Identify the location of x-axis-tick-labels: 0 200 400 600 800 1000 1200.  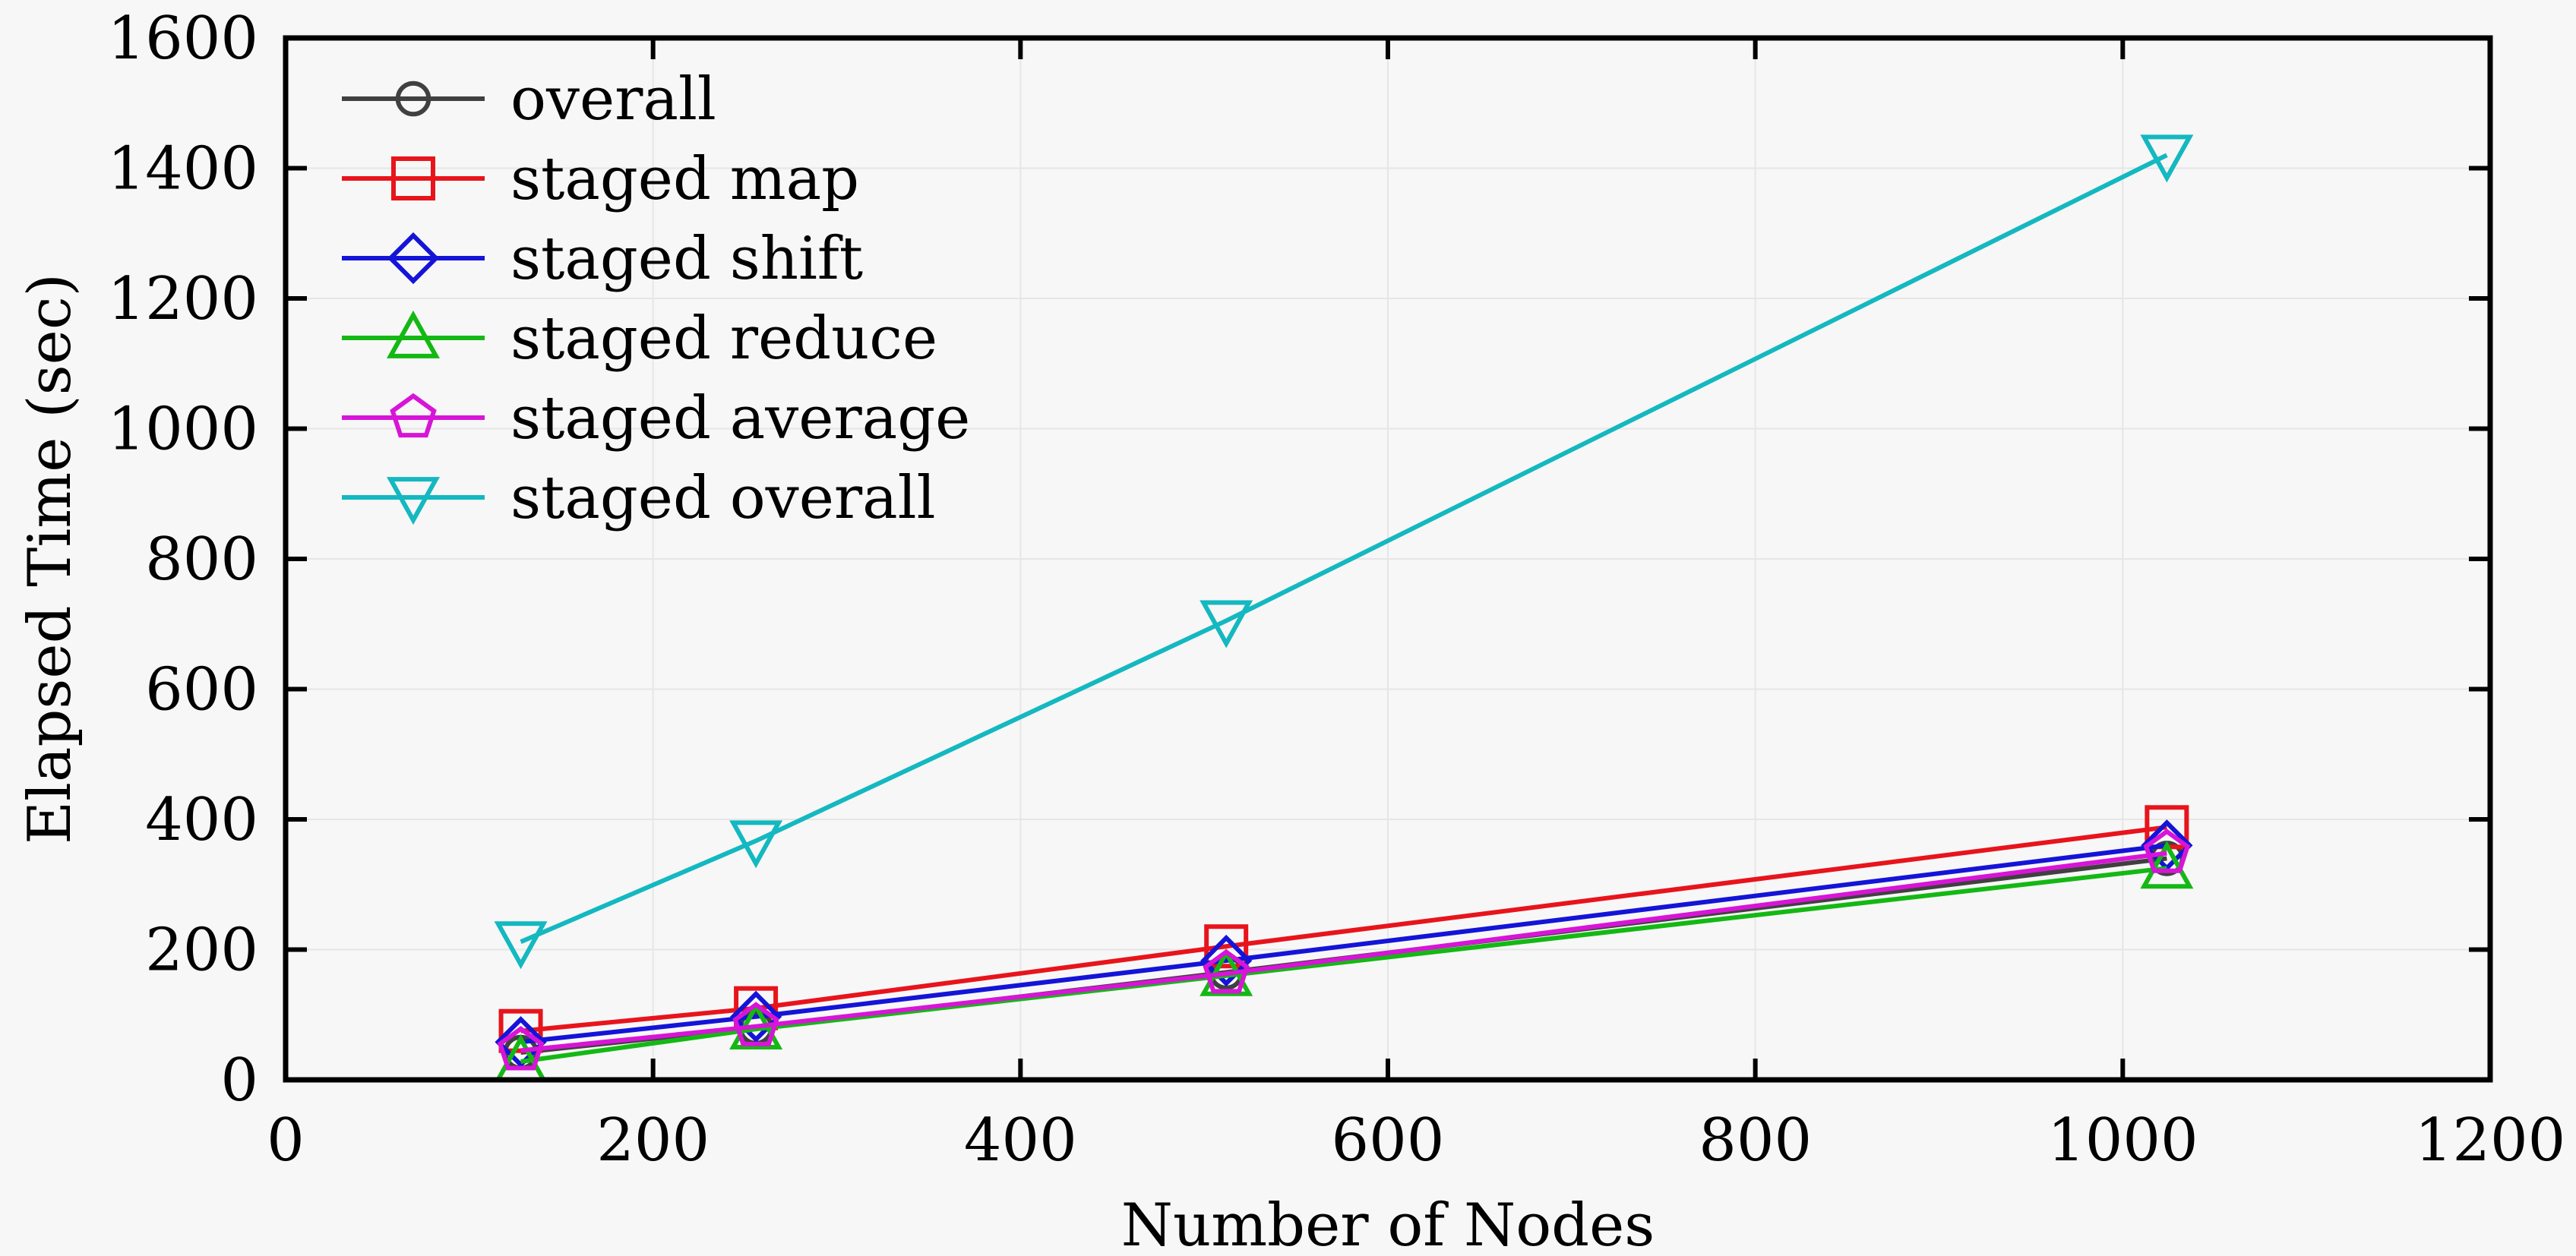
(1416, 1141).